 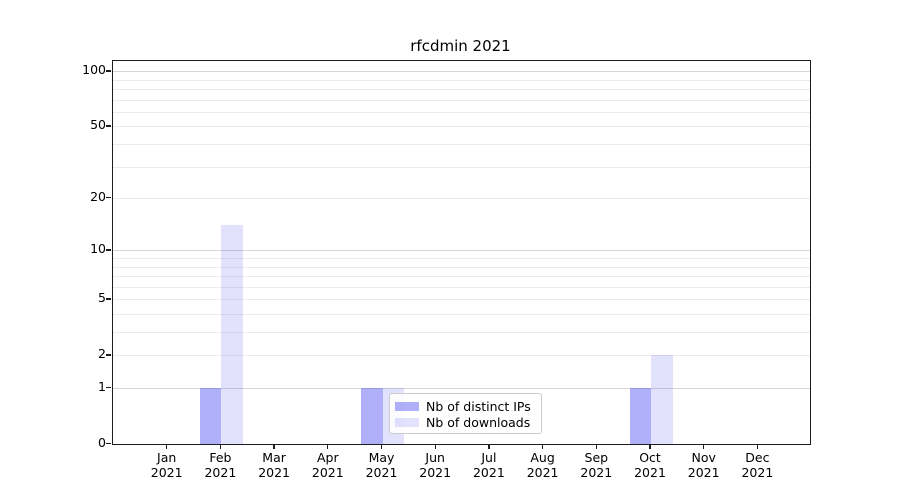 What do you see at coordinates (703, 465) in the screenshot?
I see `x-tick-label: Nov 2021` at bounding box center [703, 465].